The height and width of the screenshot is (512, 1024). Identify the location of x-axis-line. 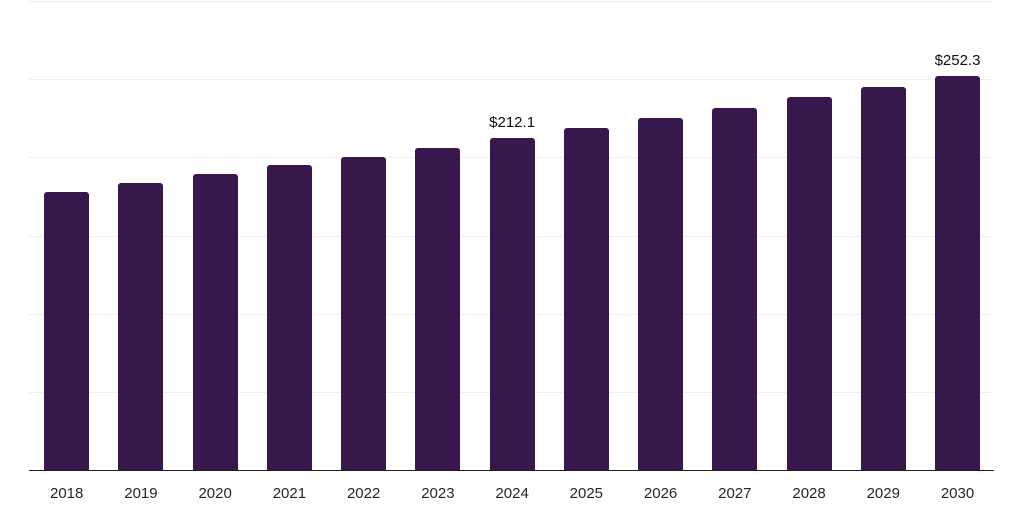
(511, 470).